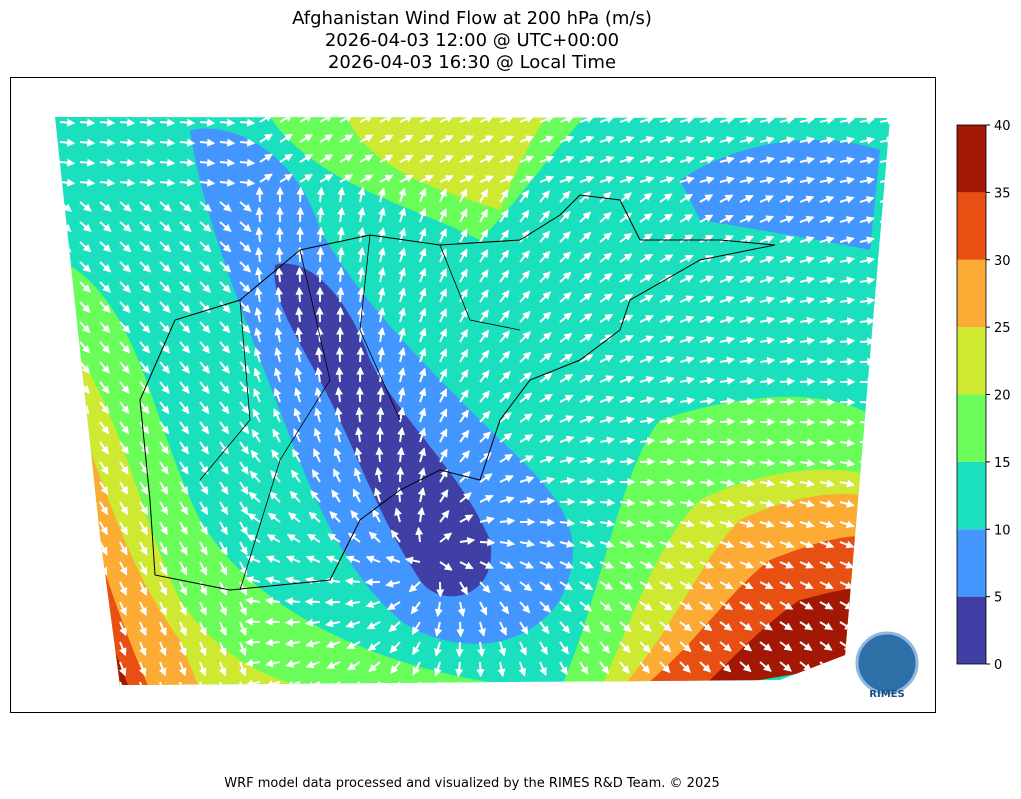 Image resolution: width=1021 pixels, height=799 pixels. I want to click on logo: RIMES, so click(887, 665).